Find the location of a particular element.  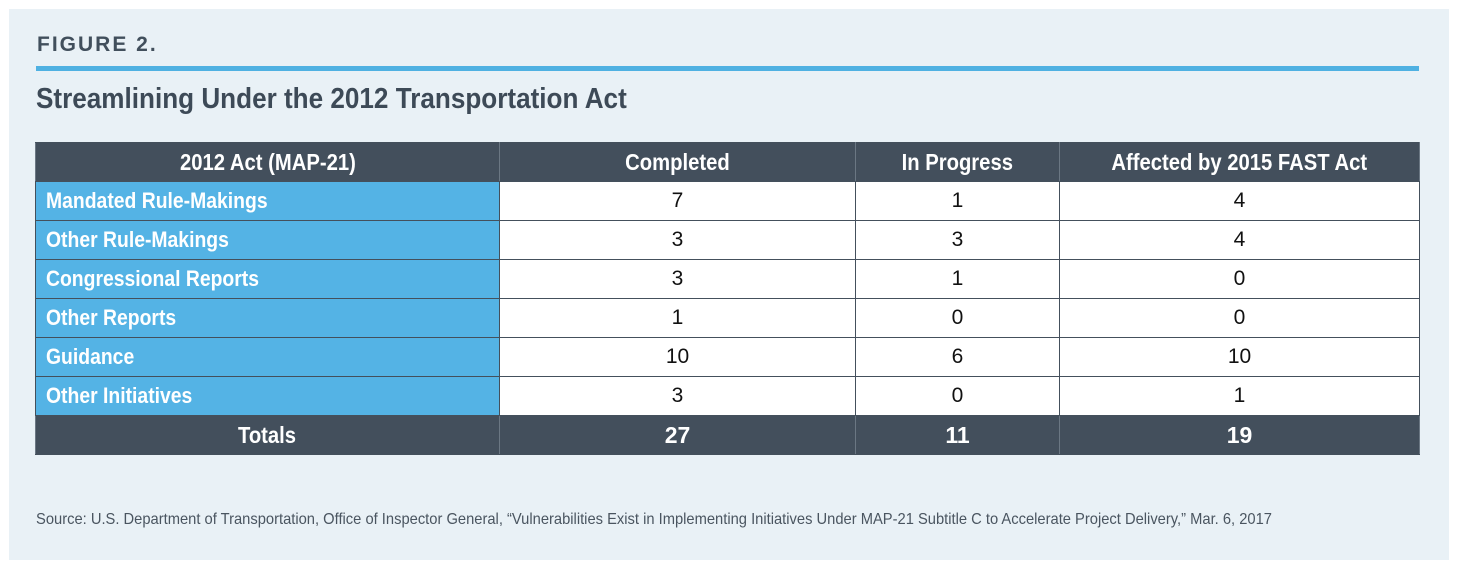

totals-cell: 19 is located at coordinates (1239, 435).